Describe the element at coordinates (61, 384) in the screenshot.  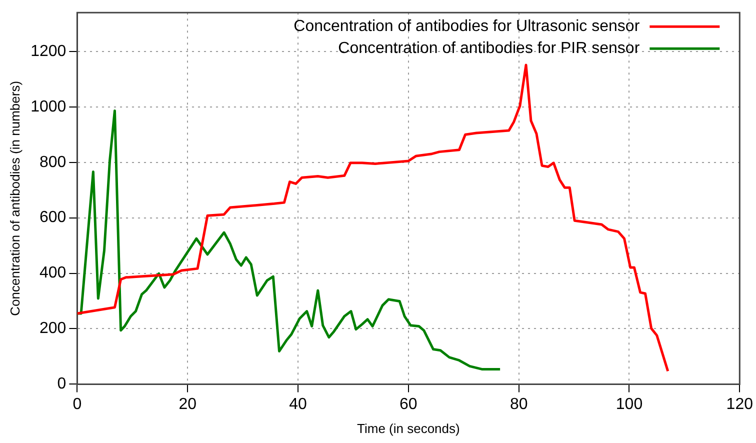
I see `y-tick-label: 0` at that location.